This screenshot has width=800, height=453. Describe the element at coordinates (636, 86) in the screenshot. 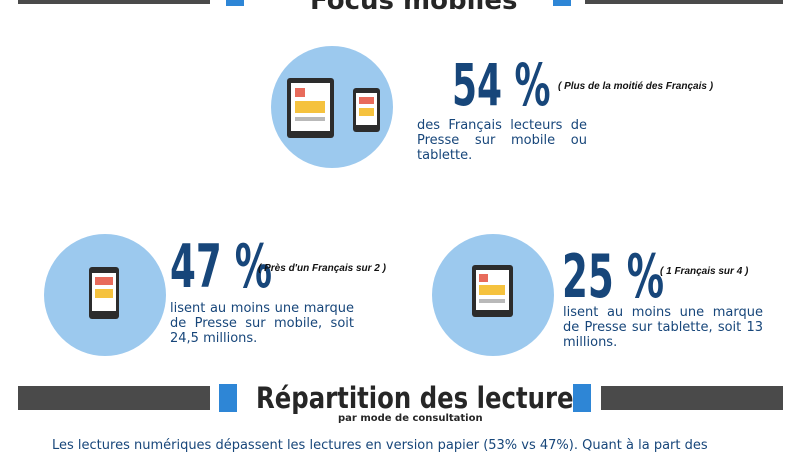

I see `stat-note-1: ( Plus de la moitié des Français )` at that location.